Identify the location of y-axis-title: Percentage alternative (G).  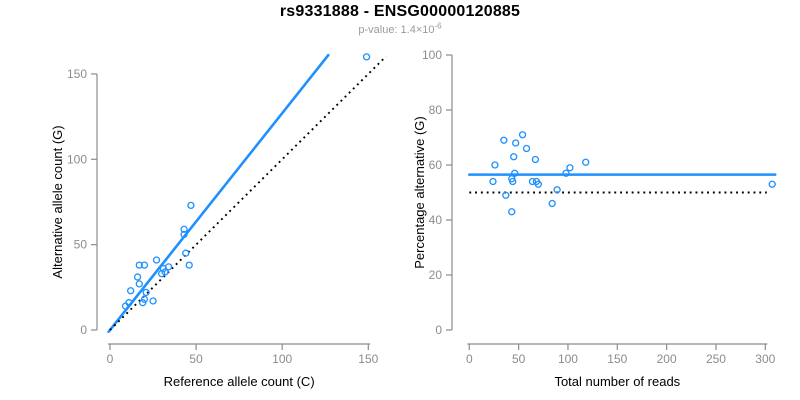
(419, 192).